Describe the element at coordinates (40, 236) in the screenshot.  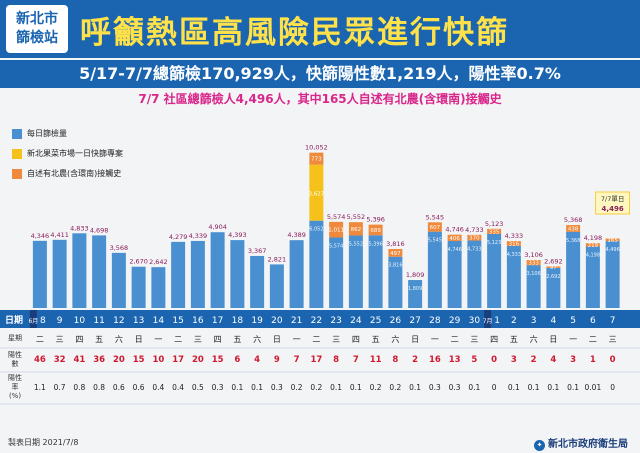
I see `bar-total-label: 4,346` at that location.